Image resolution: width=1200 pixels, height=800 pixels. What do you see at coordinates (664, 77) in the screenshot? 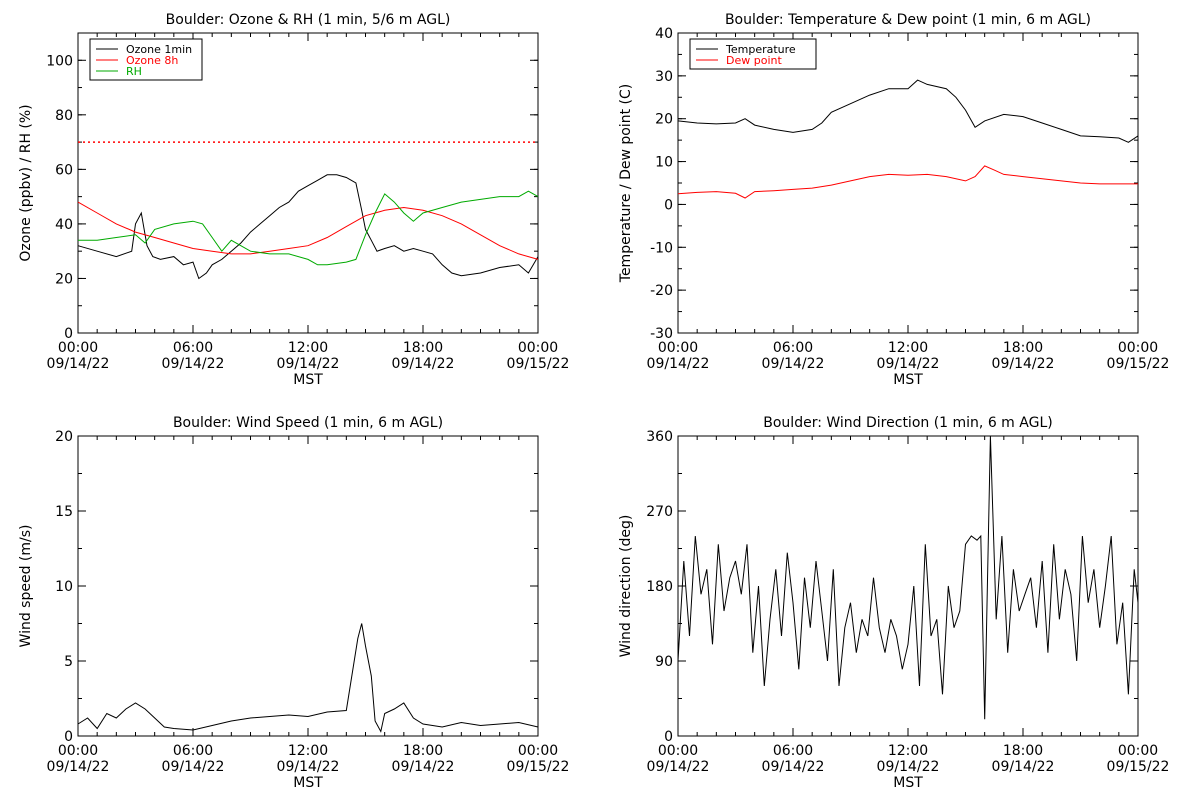
I see `y-tick-label: 30` at bounding box center [664, 77].